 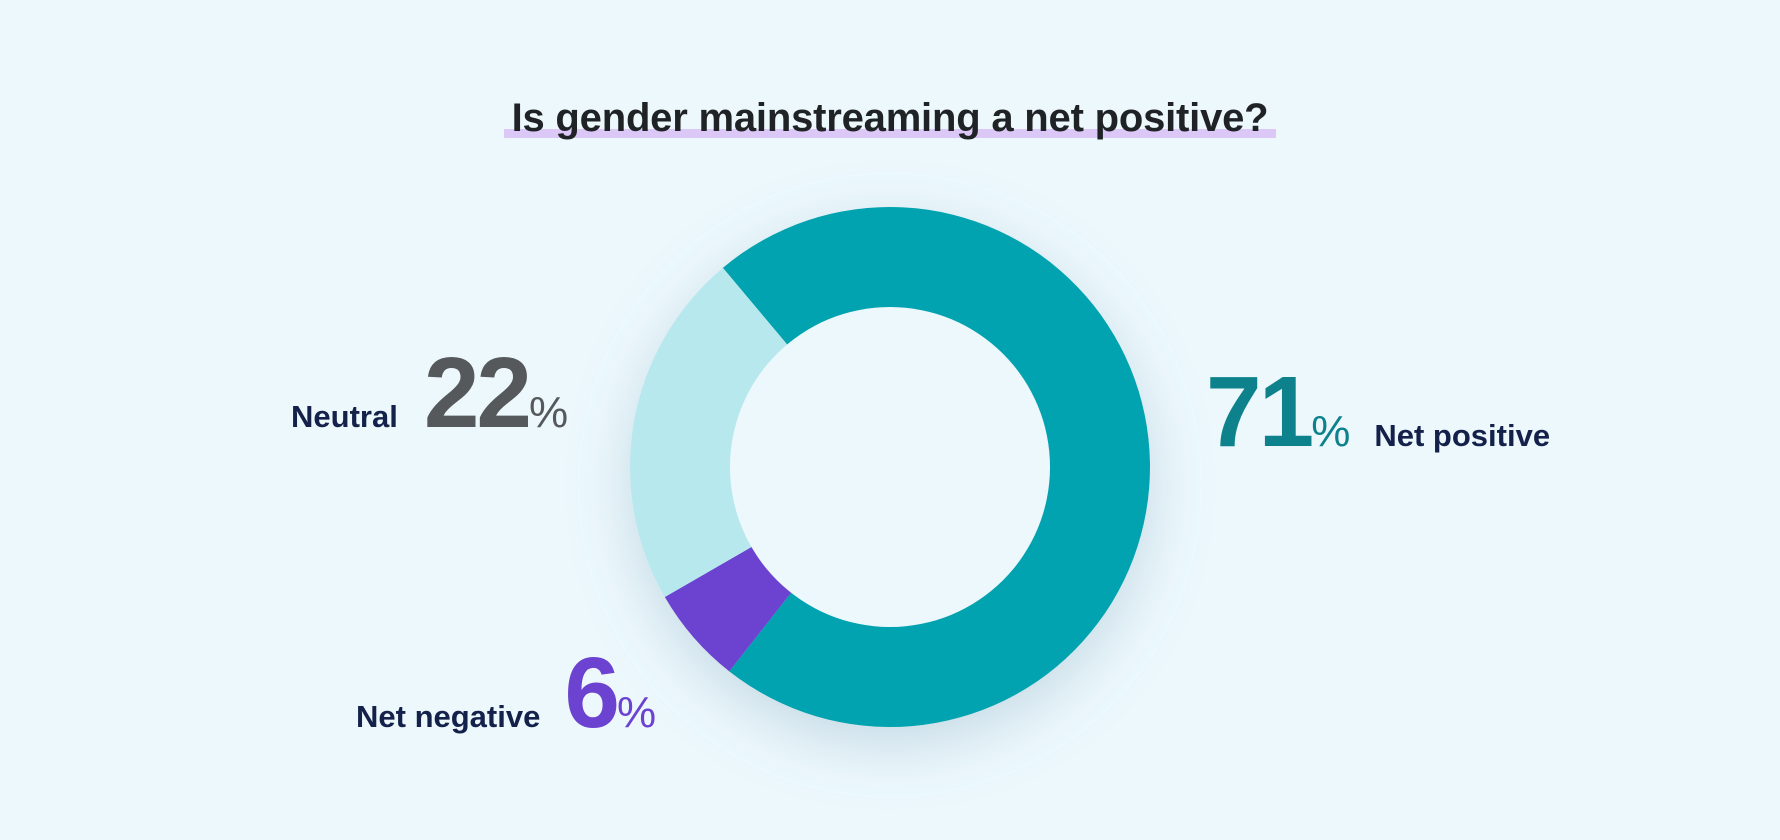 I want to click on neutral-callout: Neutral 22 %, so click(x=429, y=393).